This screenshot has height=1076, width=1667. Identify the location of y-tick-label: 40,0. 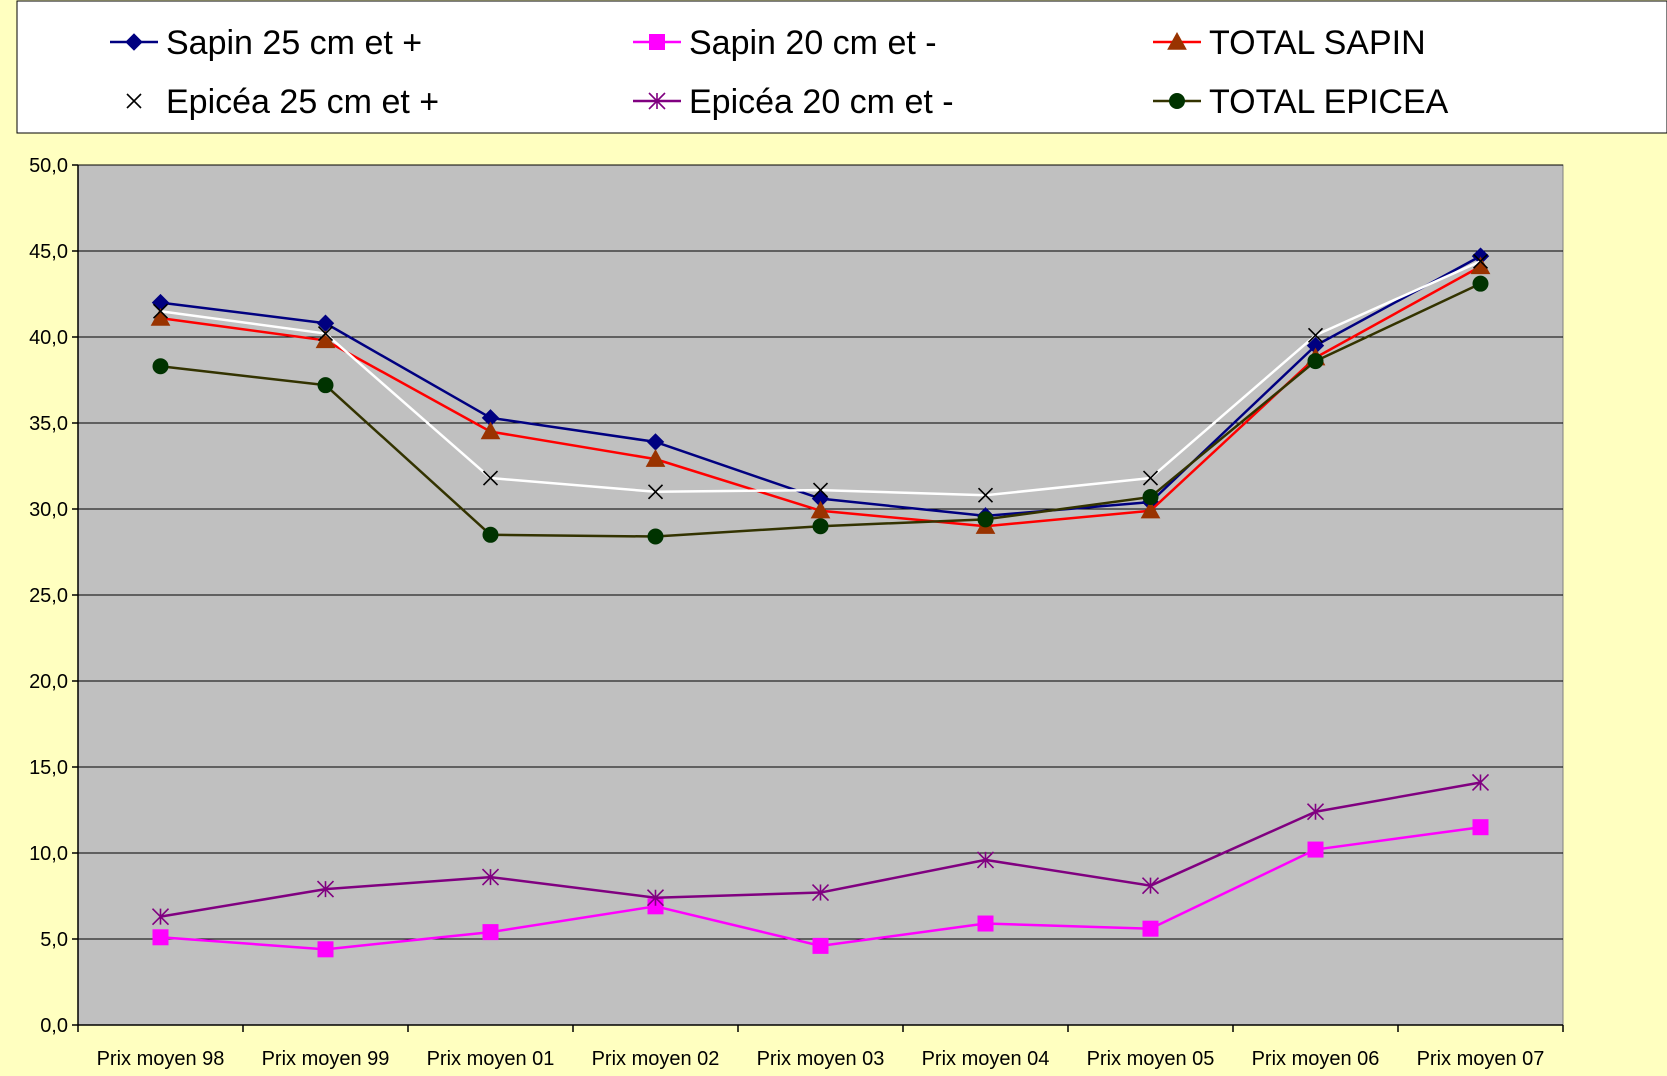
(48, 338).